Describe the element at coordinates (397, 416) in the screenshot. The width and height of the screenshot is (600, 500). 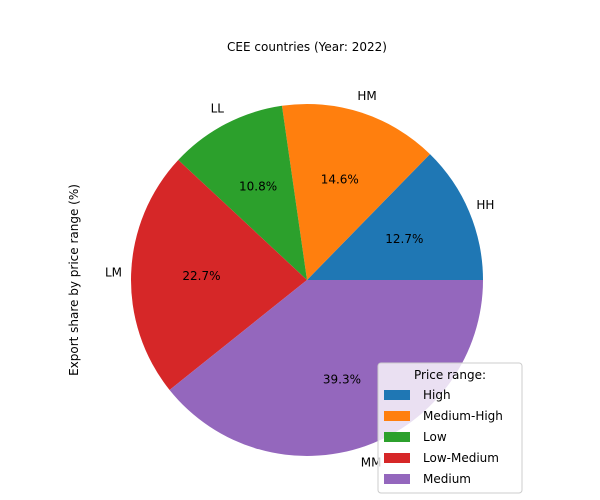
I see `legend-swatch-medium-high` at that location.